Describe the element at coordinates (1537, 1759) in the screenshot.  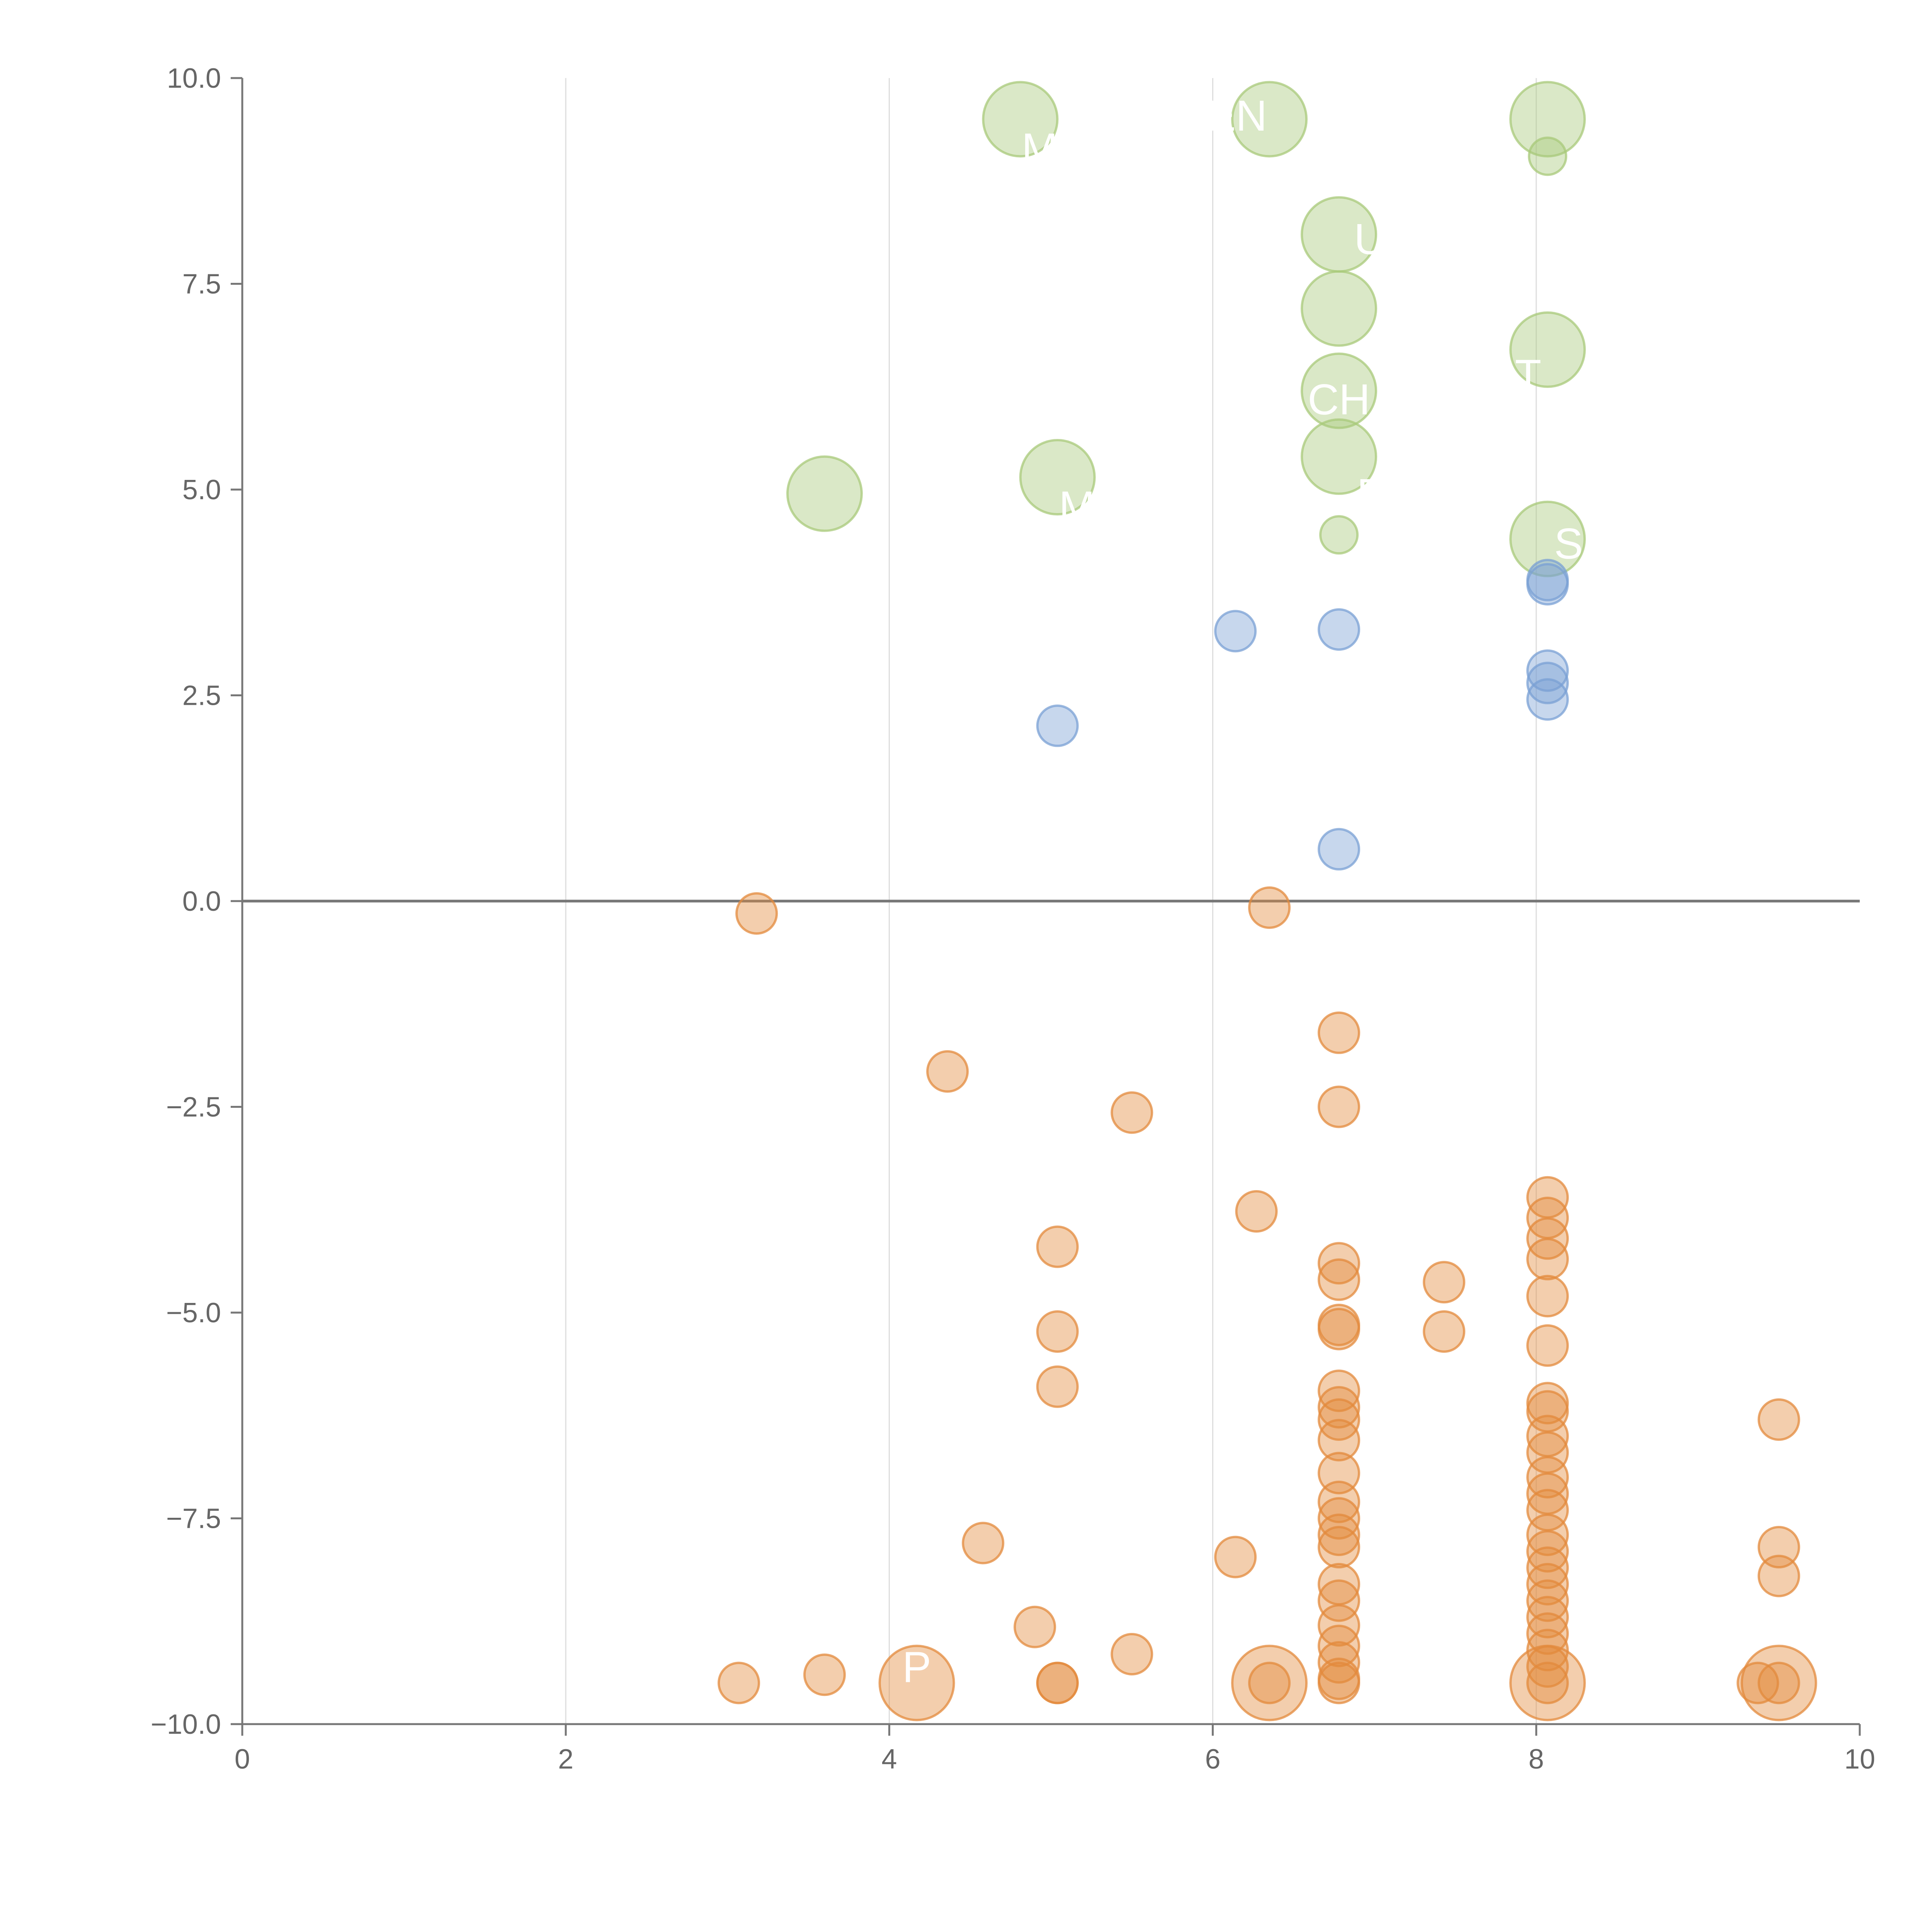
I see `x-tick-label: 8` at that location.